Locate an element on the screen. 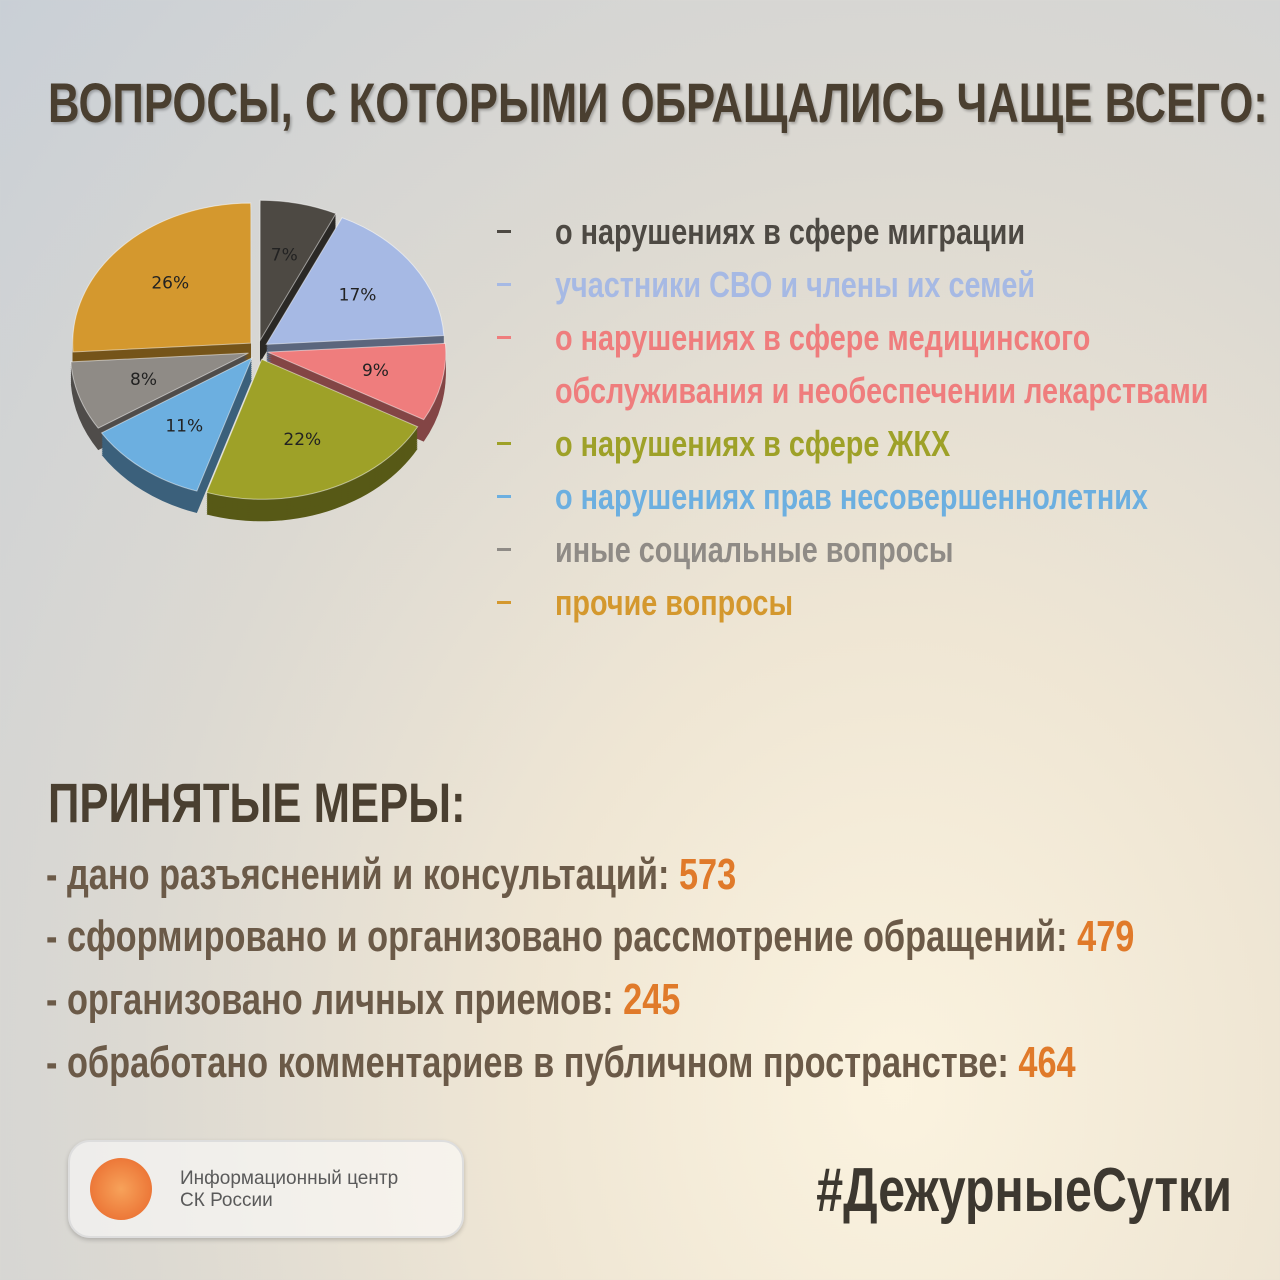 This screenshot has width=1280, height=1280. slice-label: 8% is located at coordinates (143, 380).